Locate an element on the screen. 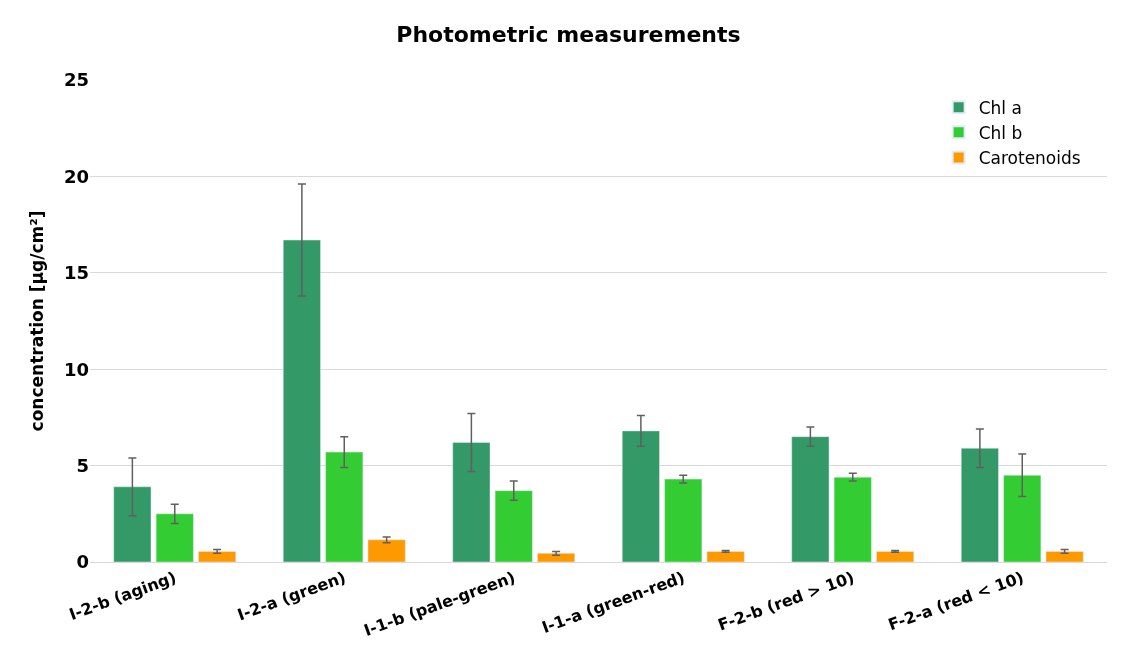 The width and height of the screenshot is (1137, 672). y-tick-label: 25 is located at coordinates (76, 80).